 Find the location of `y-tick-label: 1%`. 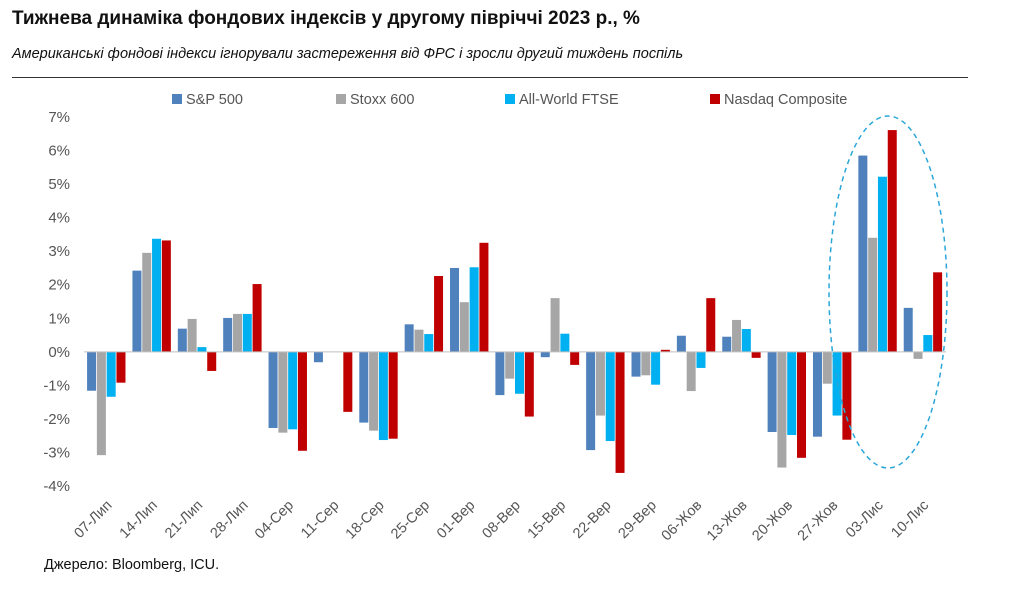

y-tick-label: 1% is located at coordinates (59, 318).